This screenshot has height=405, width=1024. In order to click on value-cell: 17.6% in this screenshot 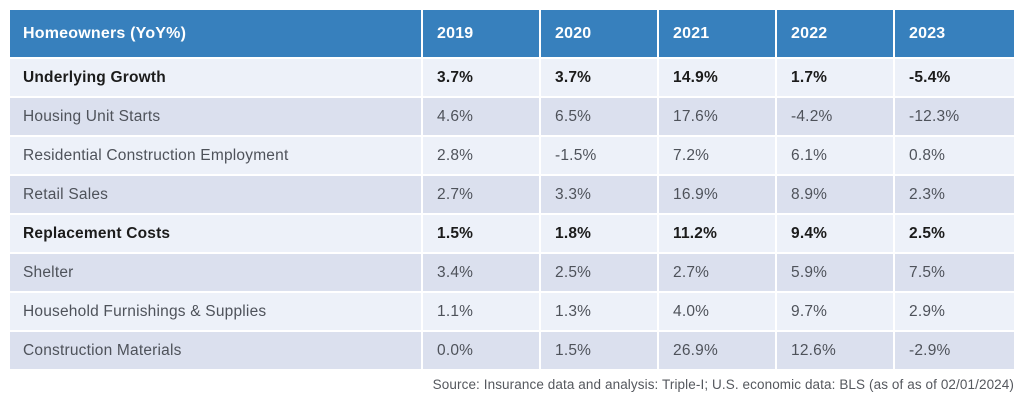, I will do `click(716, 116)`.